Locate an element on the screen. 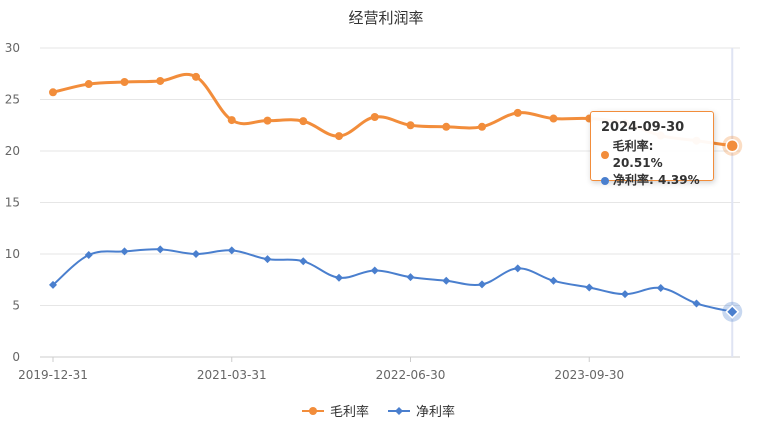 Image resolution: width=772 pixels, height=430 pixels. y-tick-label: 10 is located at coordinates (12, 254).